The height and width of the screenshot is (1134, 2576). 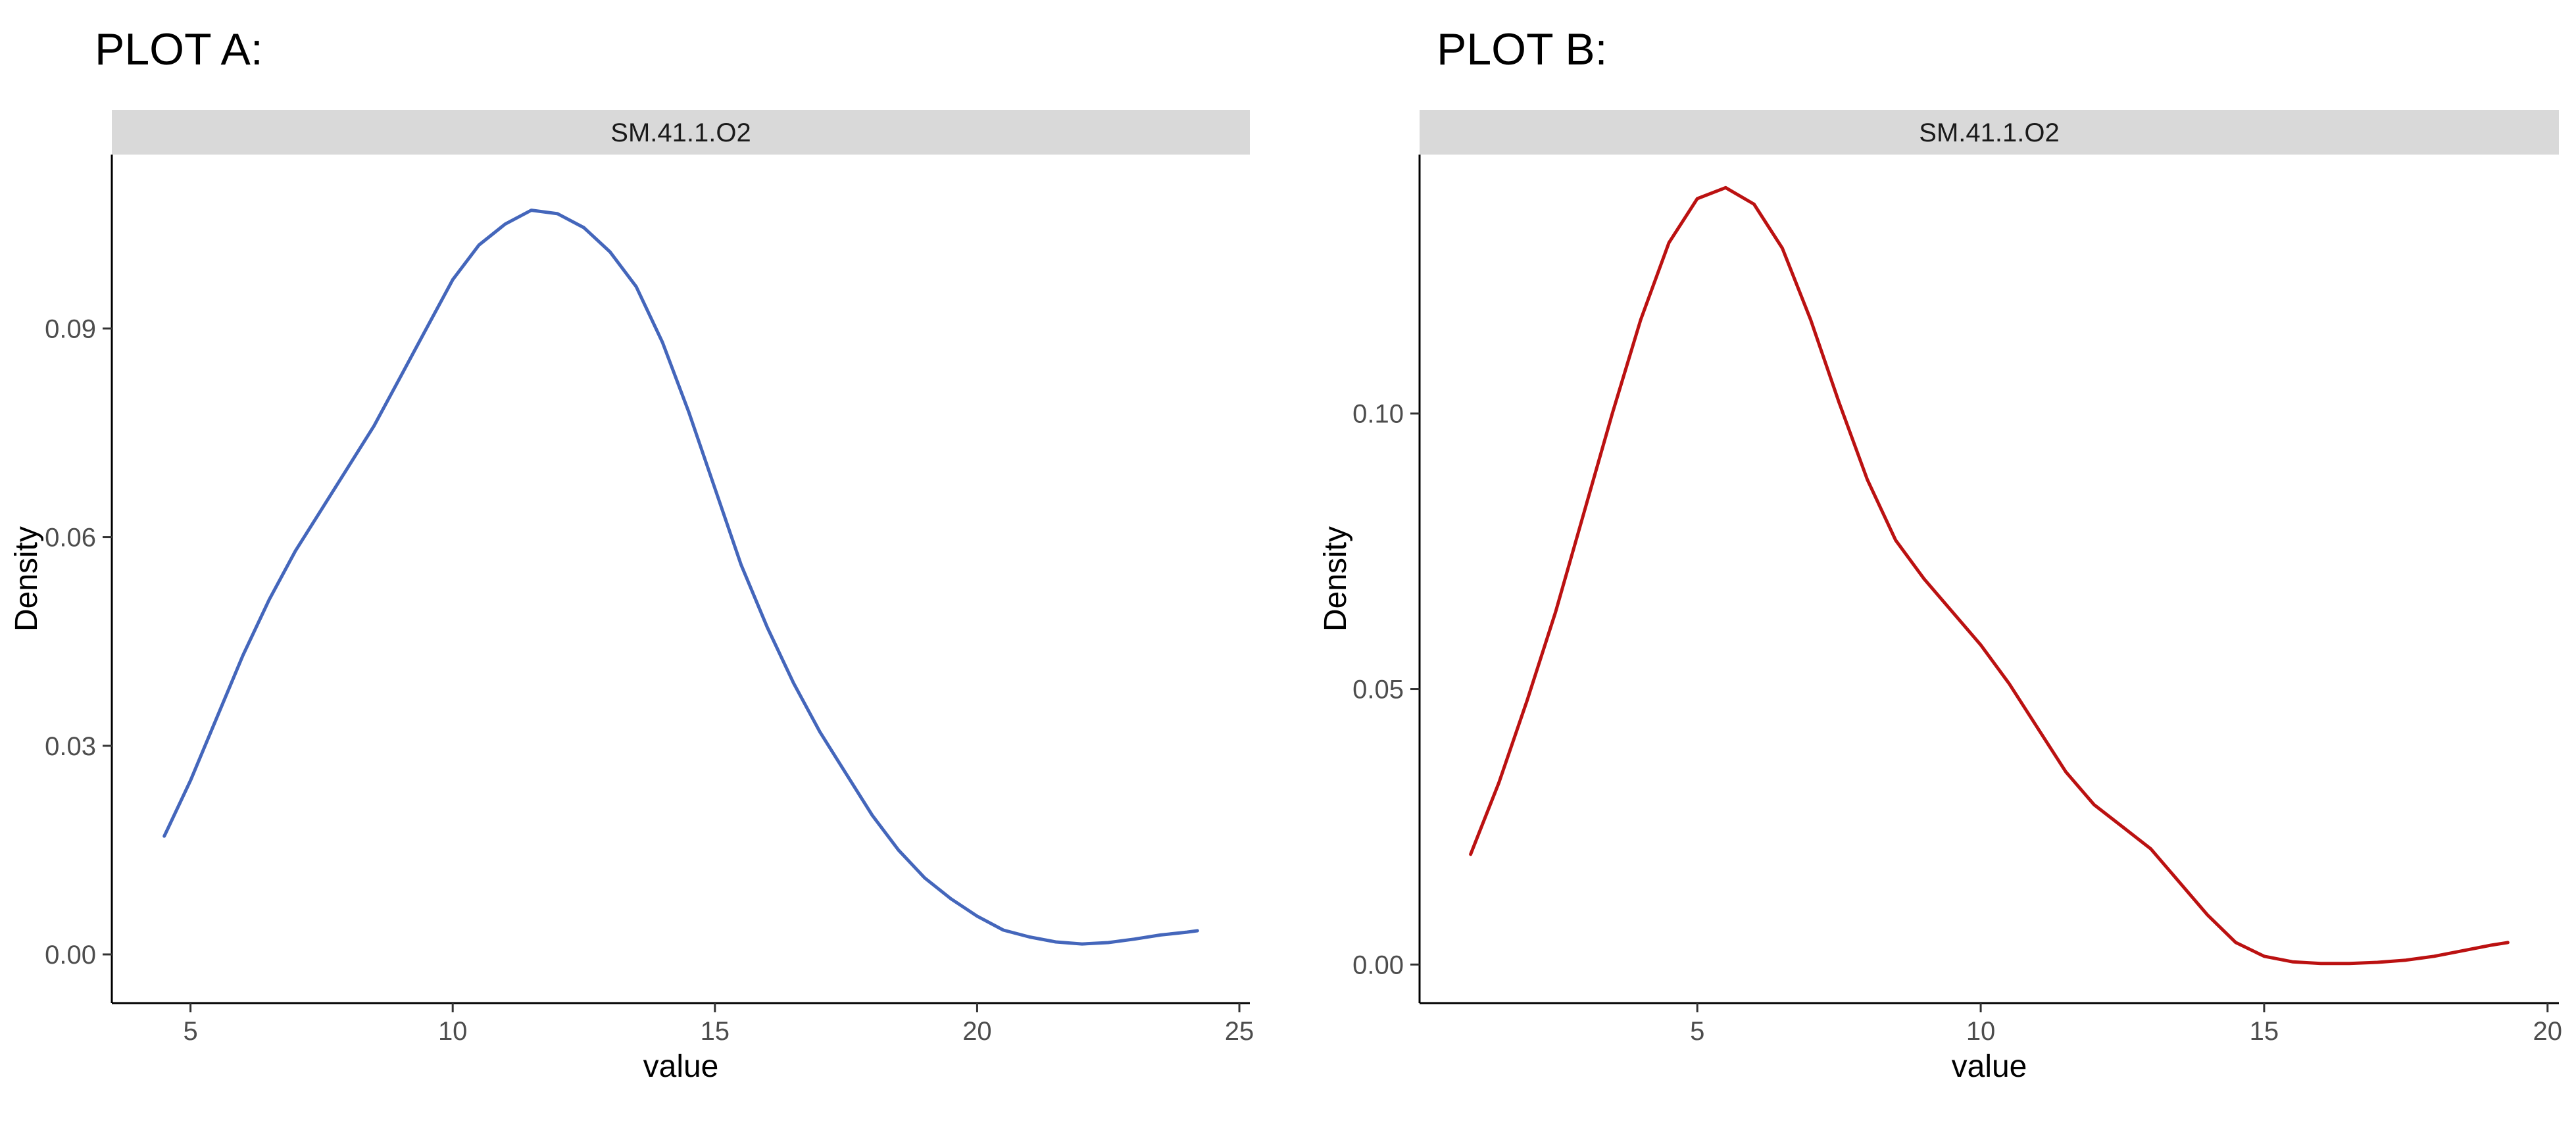 I want to click on chart-b-strip-label: SM.41.1.O2, so click(x=1989, y=133).